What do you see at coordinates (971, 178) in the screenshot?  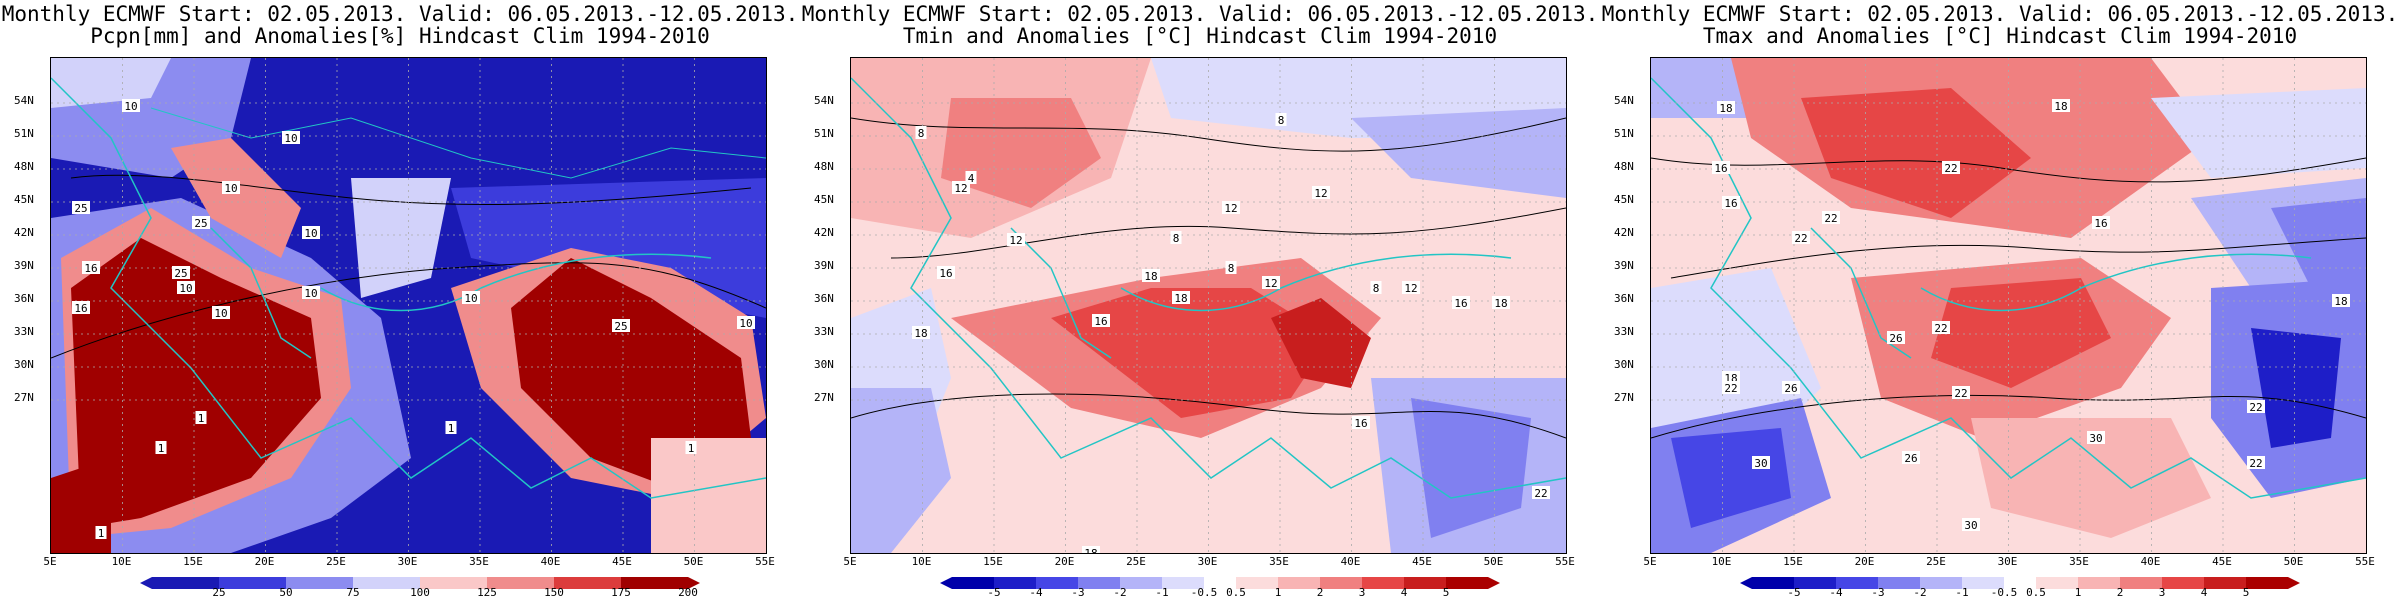 I see `svg-text: 4` at bounding box center [971, 178].